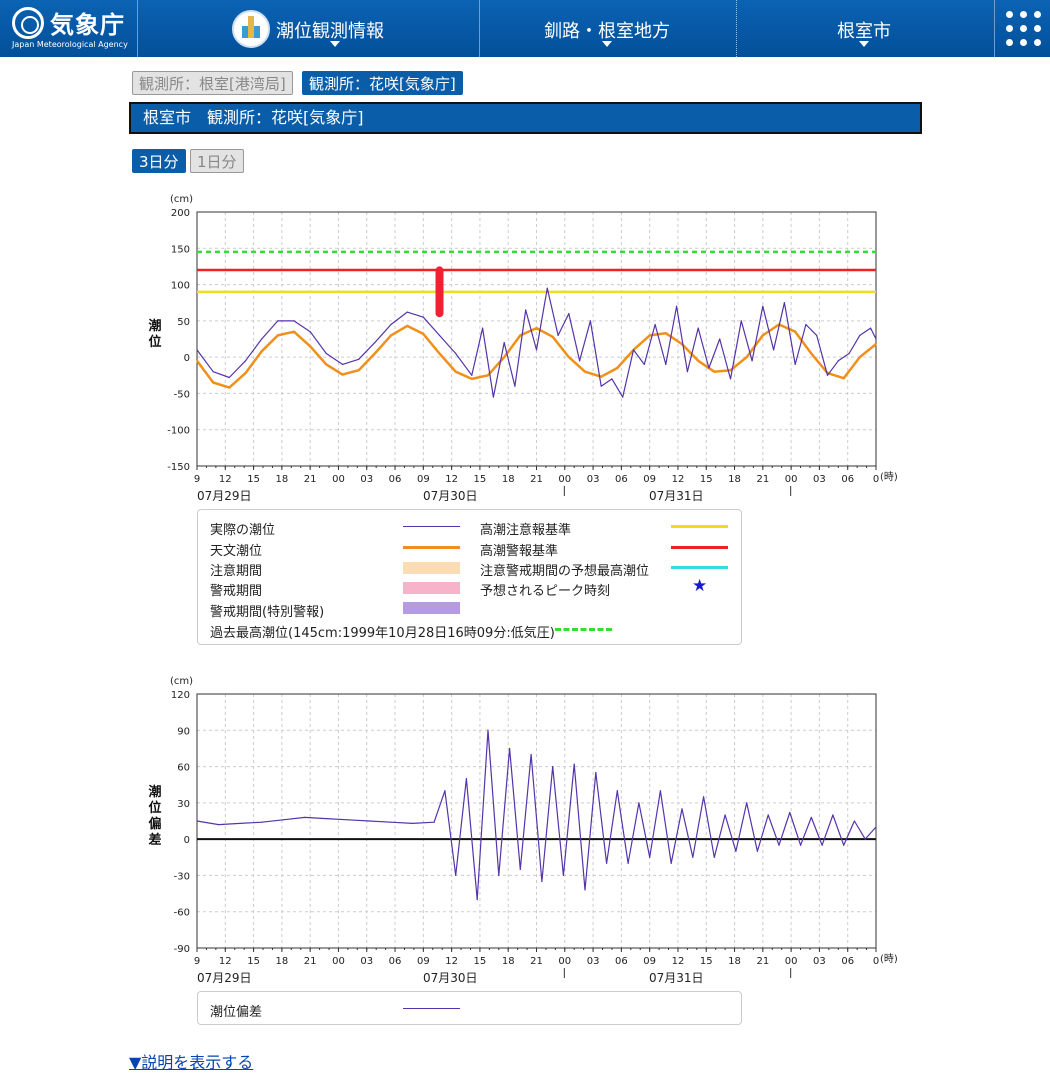  Describe the element at coordinates (224, 978) in the screenshot. I see `date-label: 07月29日` at that location.